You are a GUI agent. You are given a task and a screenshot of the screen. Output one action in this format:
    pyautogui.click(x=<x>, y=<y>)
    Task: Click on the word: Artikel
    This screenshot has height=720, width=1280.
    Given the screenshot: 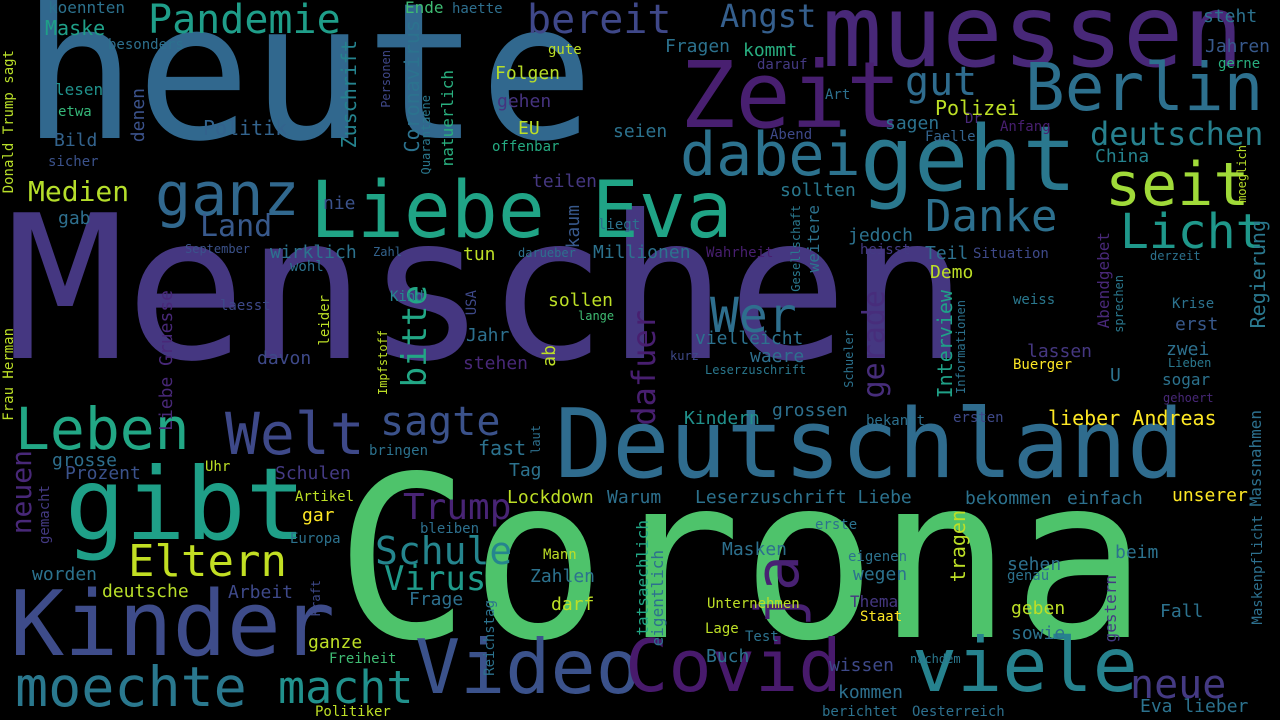 What is the action you would take?
    pyautogui.click(x=325, y=497)
    